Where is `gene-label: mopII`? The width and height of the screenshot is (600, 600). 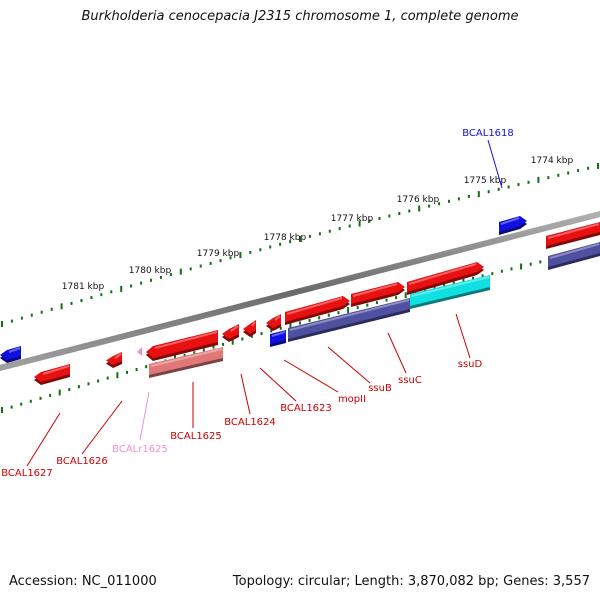 gene-label: mopII is located at coordinates (352, 399).